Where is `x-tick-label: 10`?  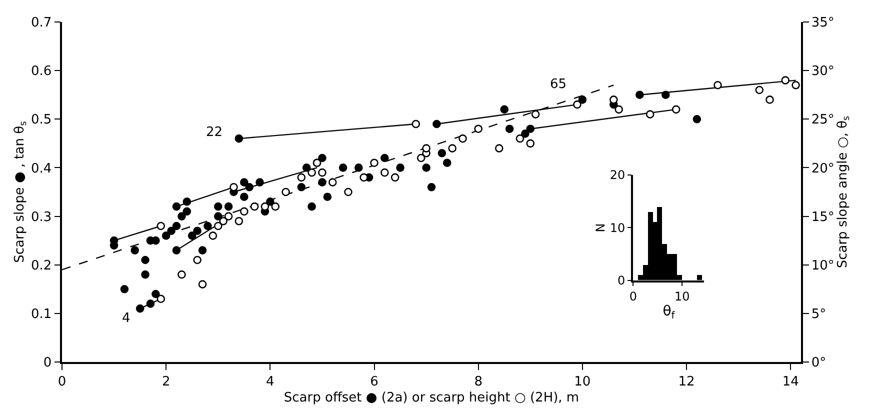 x-tick-label: 10 is located at coordinates (582, 382).